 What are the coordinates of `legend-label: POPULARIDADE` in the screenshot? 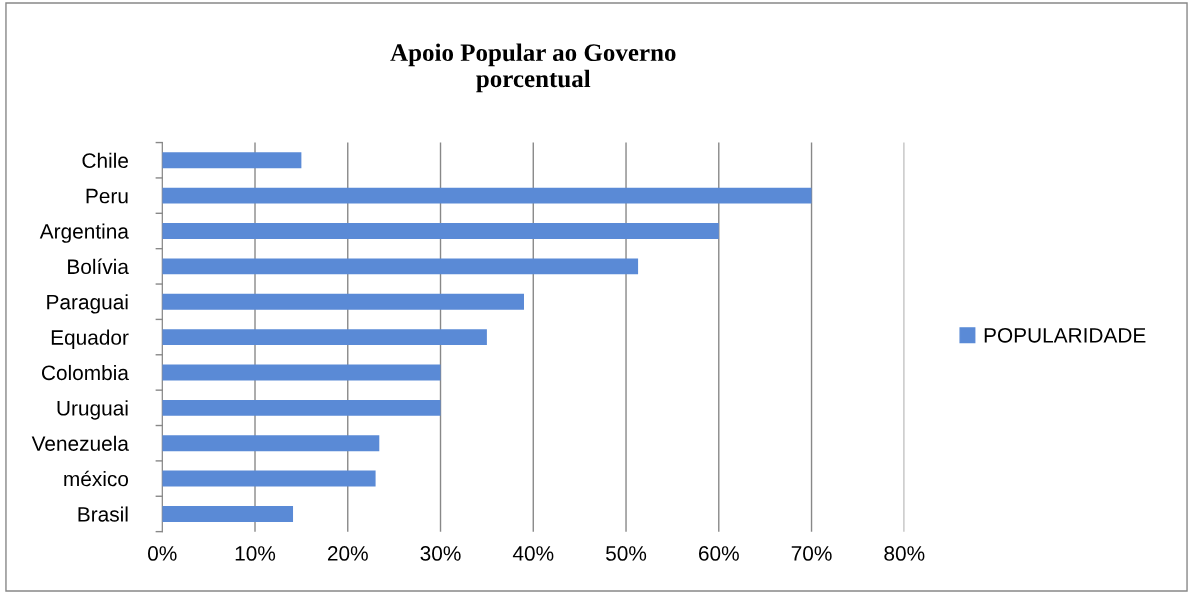 It's located at (1065, 335).